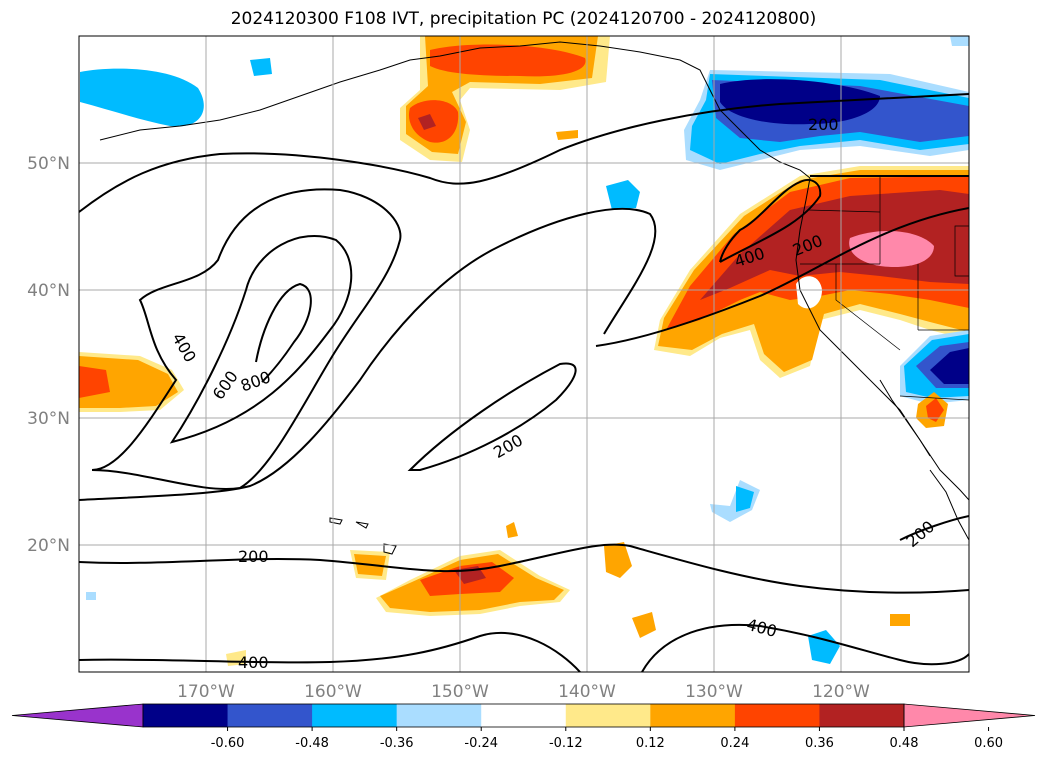 The width and height of the screenshot is (1047, 765). I want to click on lat-label-50: 50°N, so click(48, 164).